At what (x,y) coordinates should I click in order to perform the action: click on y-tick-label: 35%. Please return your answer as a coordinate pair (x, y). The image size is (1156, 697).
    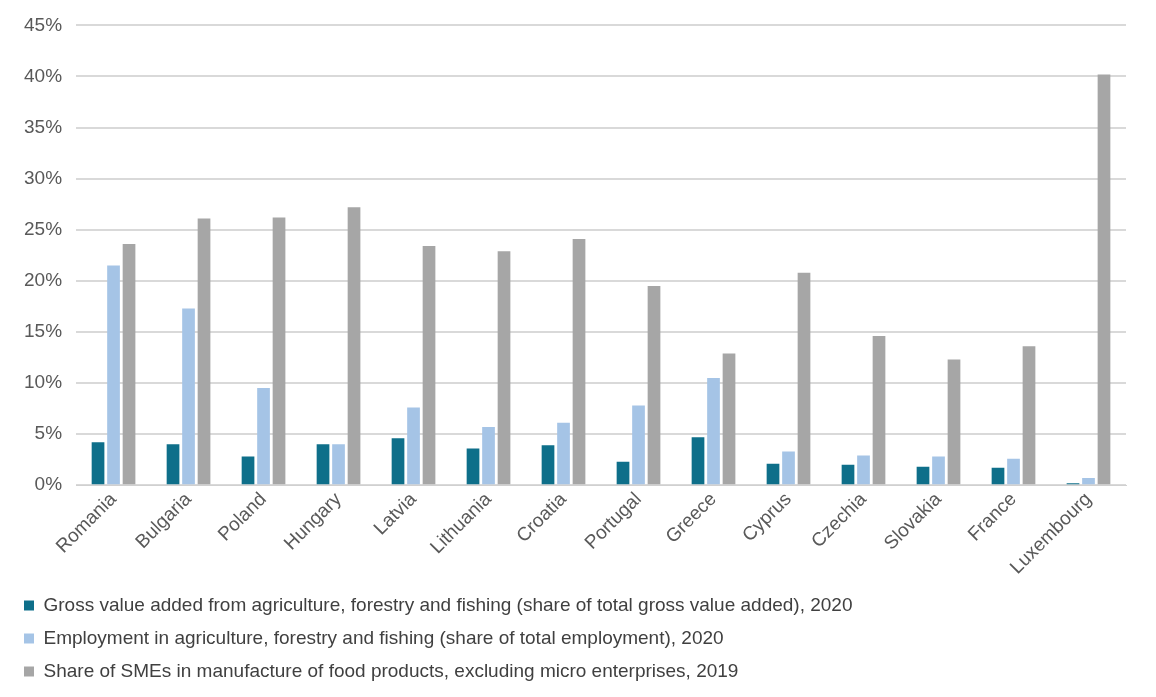
    Looking at the image, I should click on (43, 126).